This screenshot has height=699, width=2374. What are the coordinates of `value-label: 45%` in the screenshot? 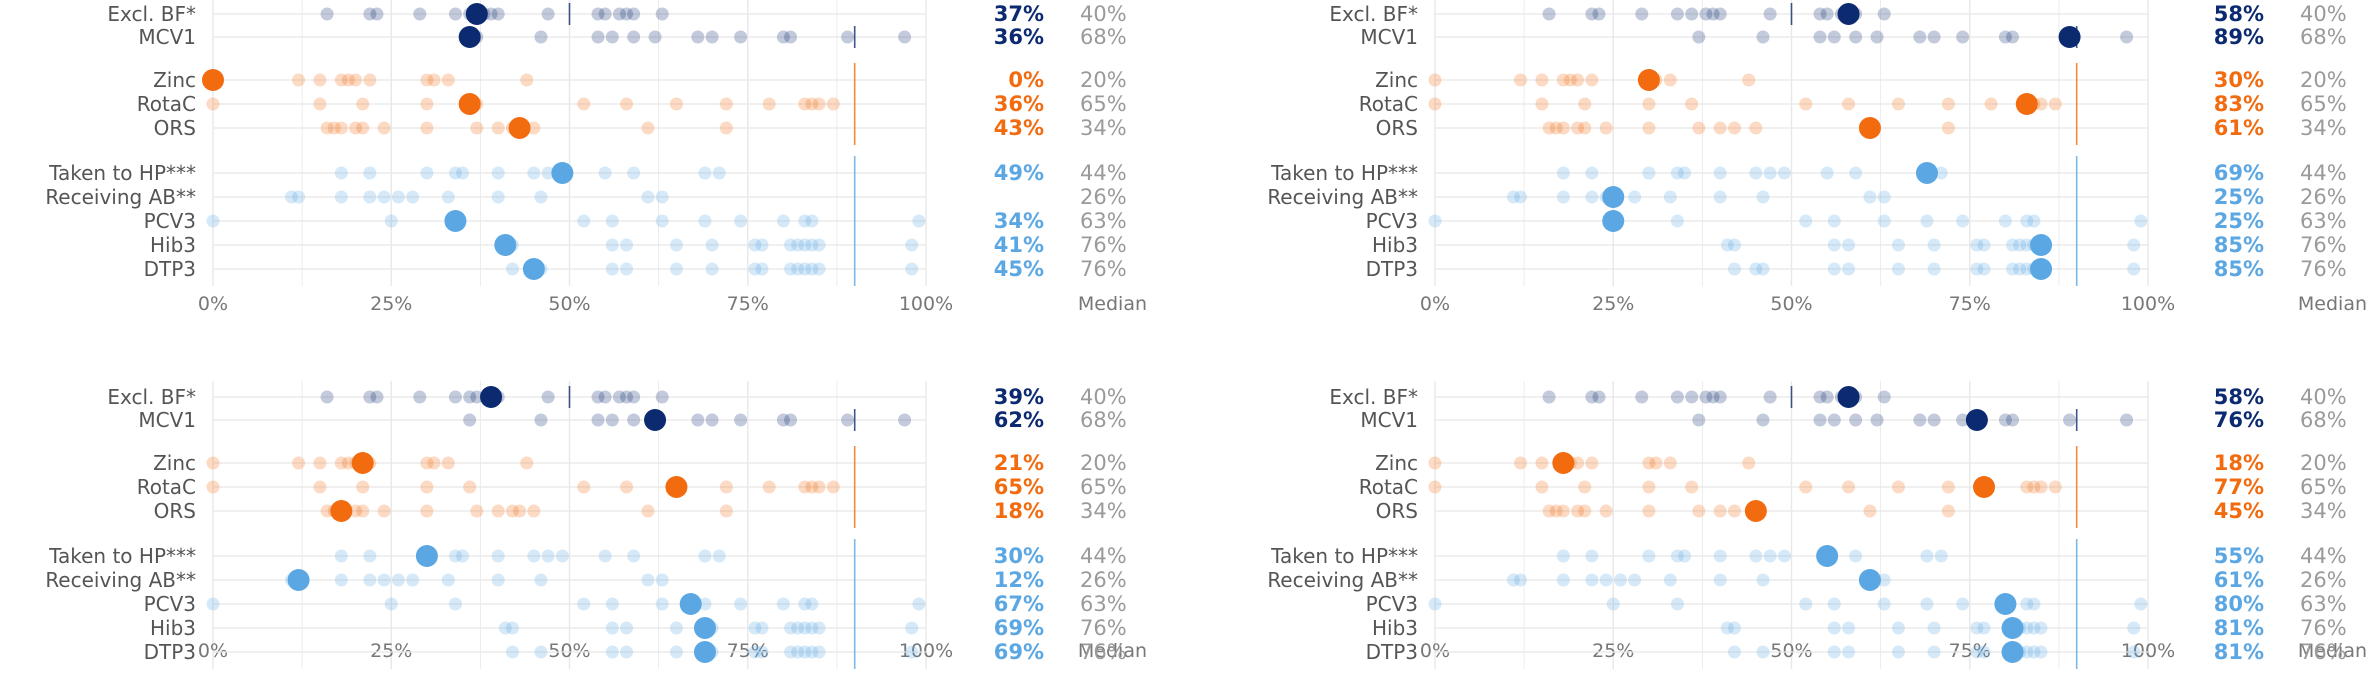 It's located at (1019, 269).